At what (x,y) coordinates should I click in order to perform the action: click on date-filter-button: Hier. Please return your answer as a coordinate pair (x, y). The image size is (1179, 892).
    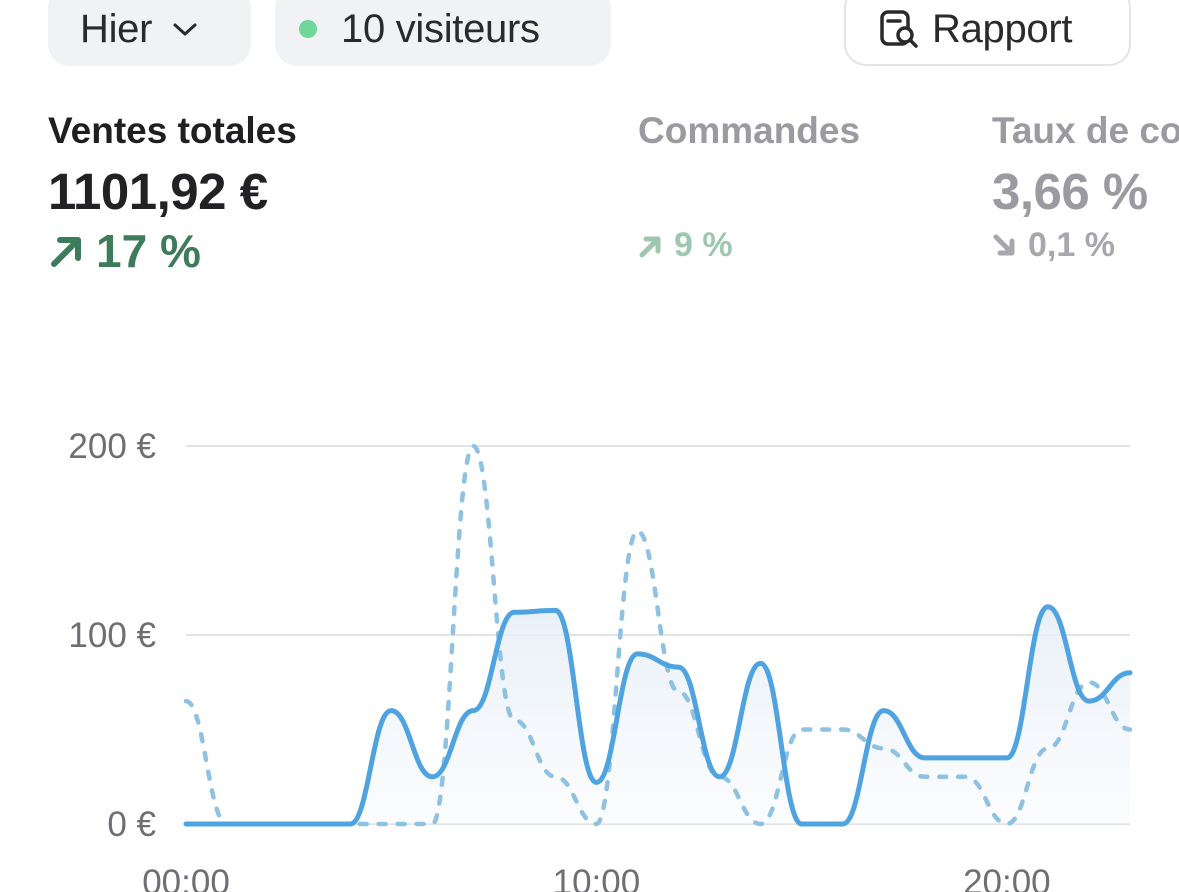
    Looking at the image, I should click on (149, 33).